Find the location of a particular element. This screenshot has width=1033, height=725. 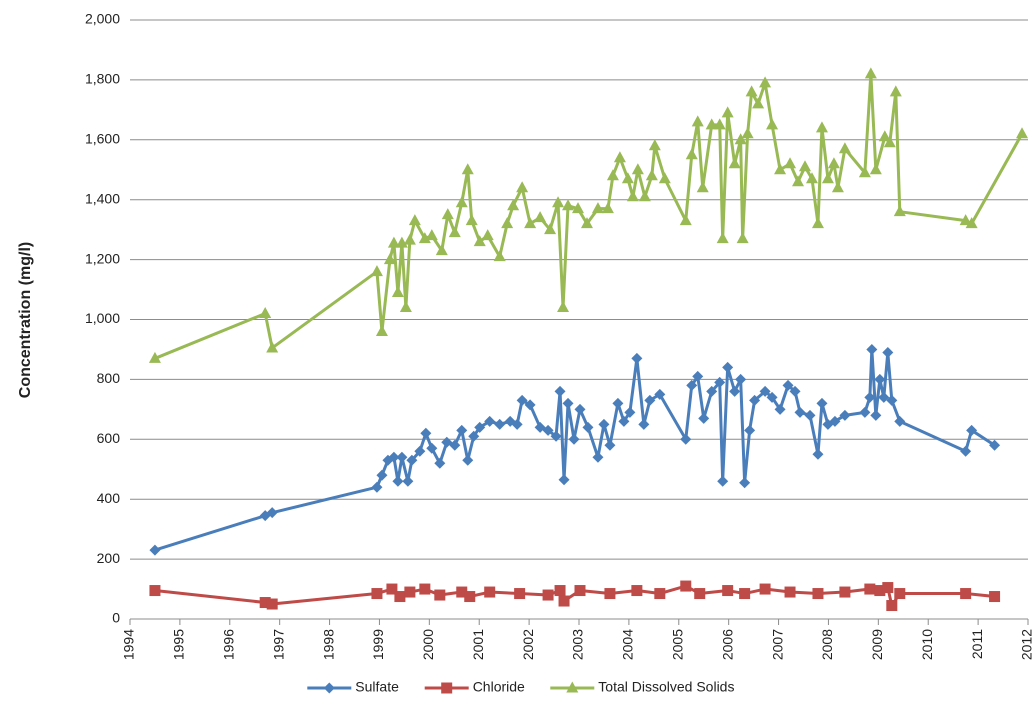

x-tick-label: 2000 is located at coordinates (428, 644).